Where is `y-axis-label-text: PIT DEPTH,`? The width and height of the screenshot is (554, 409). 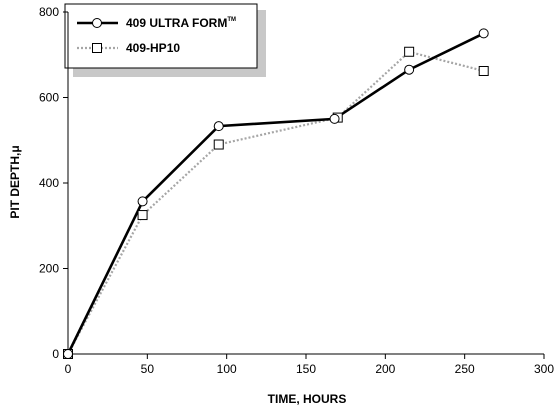 y-axis-label-text: PIT DEPTH, is located at coordinates (15, 186).